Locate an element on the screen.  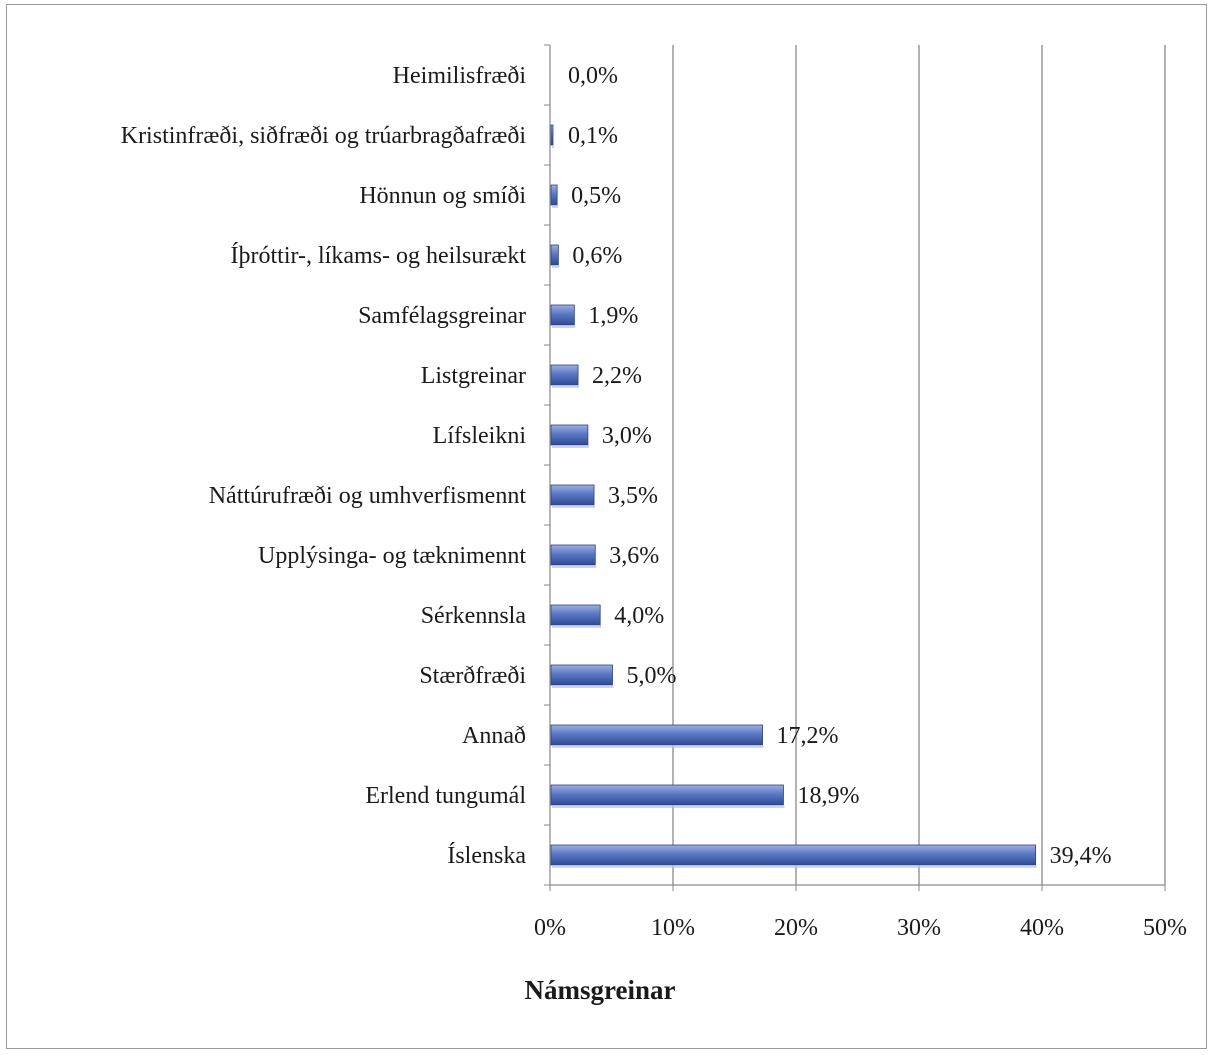
x-tick-label: 50% is located at coordinates (1165, 928).